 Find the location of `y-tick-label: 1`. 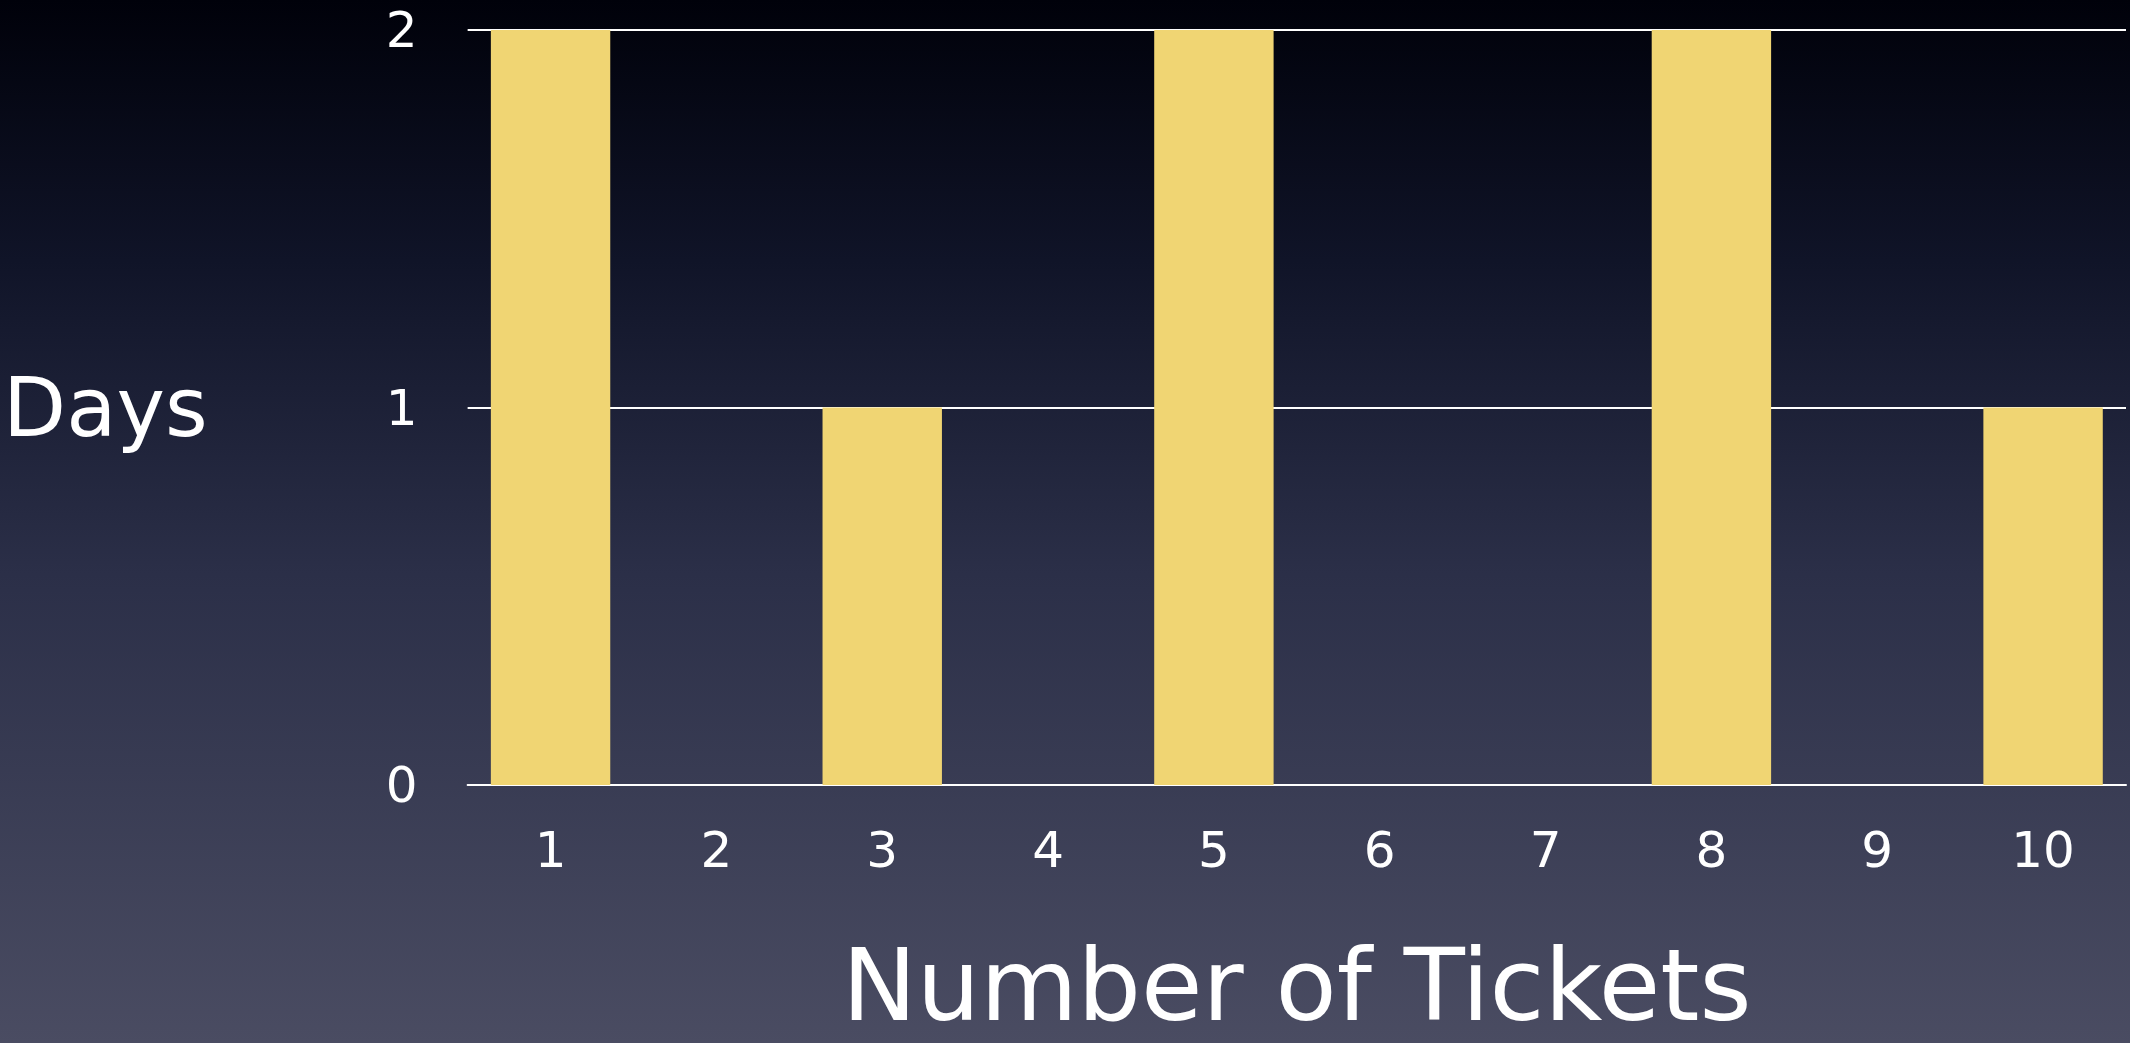

y-tick-label: 1 is located at coordinates (401, 407).